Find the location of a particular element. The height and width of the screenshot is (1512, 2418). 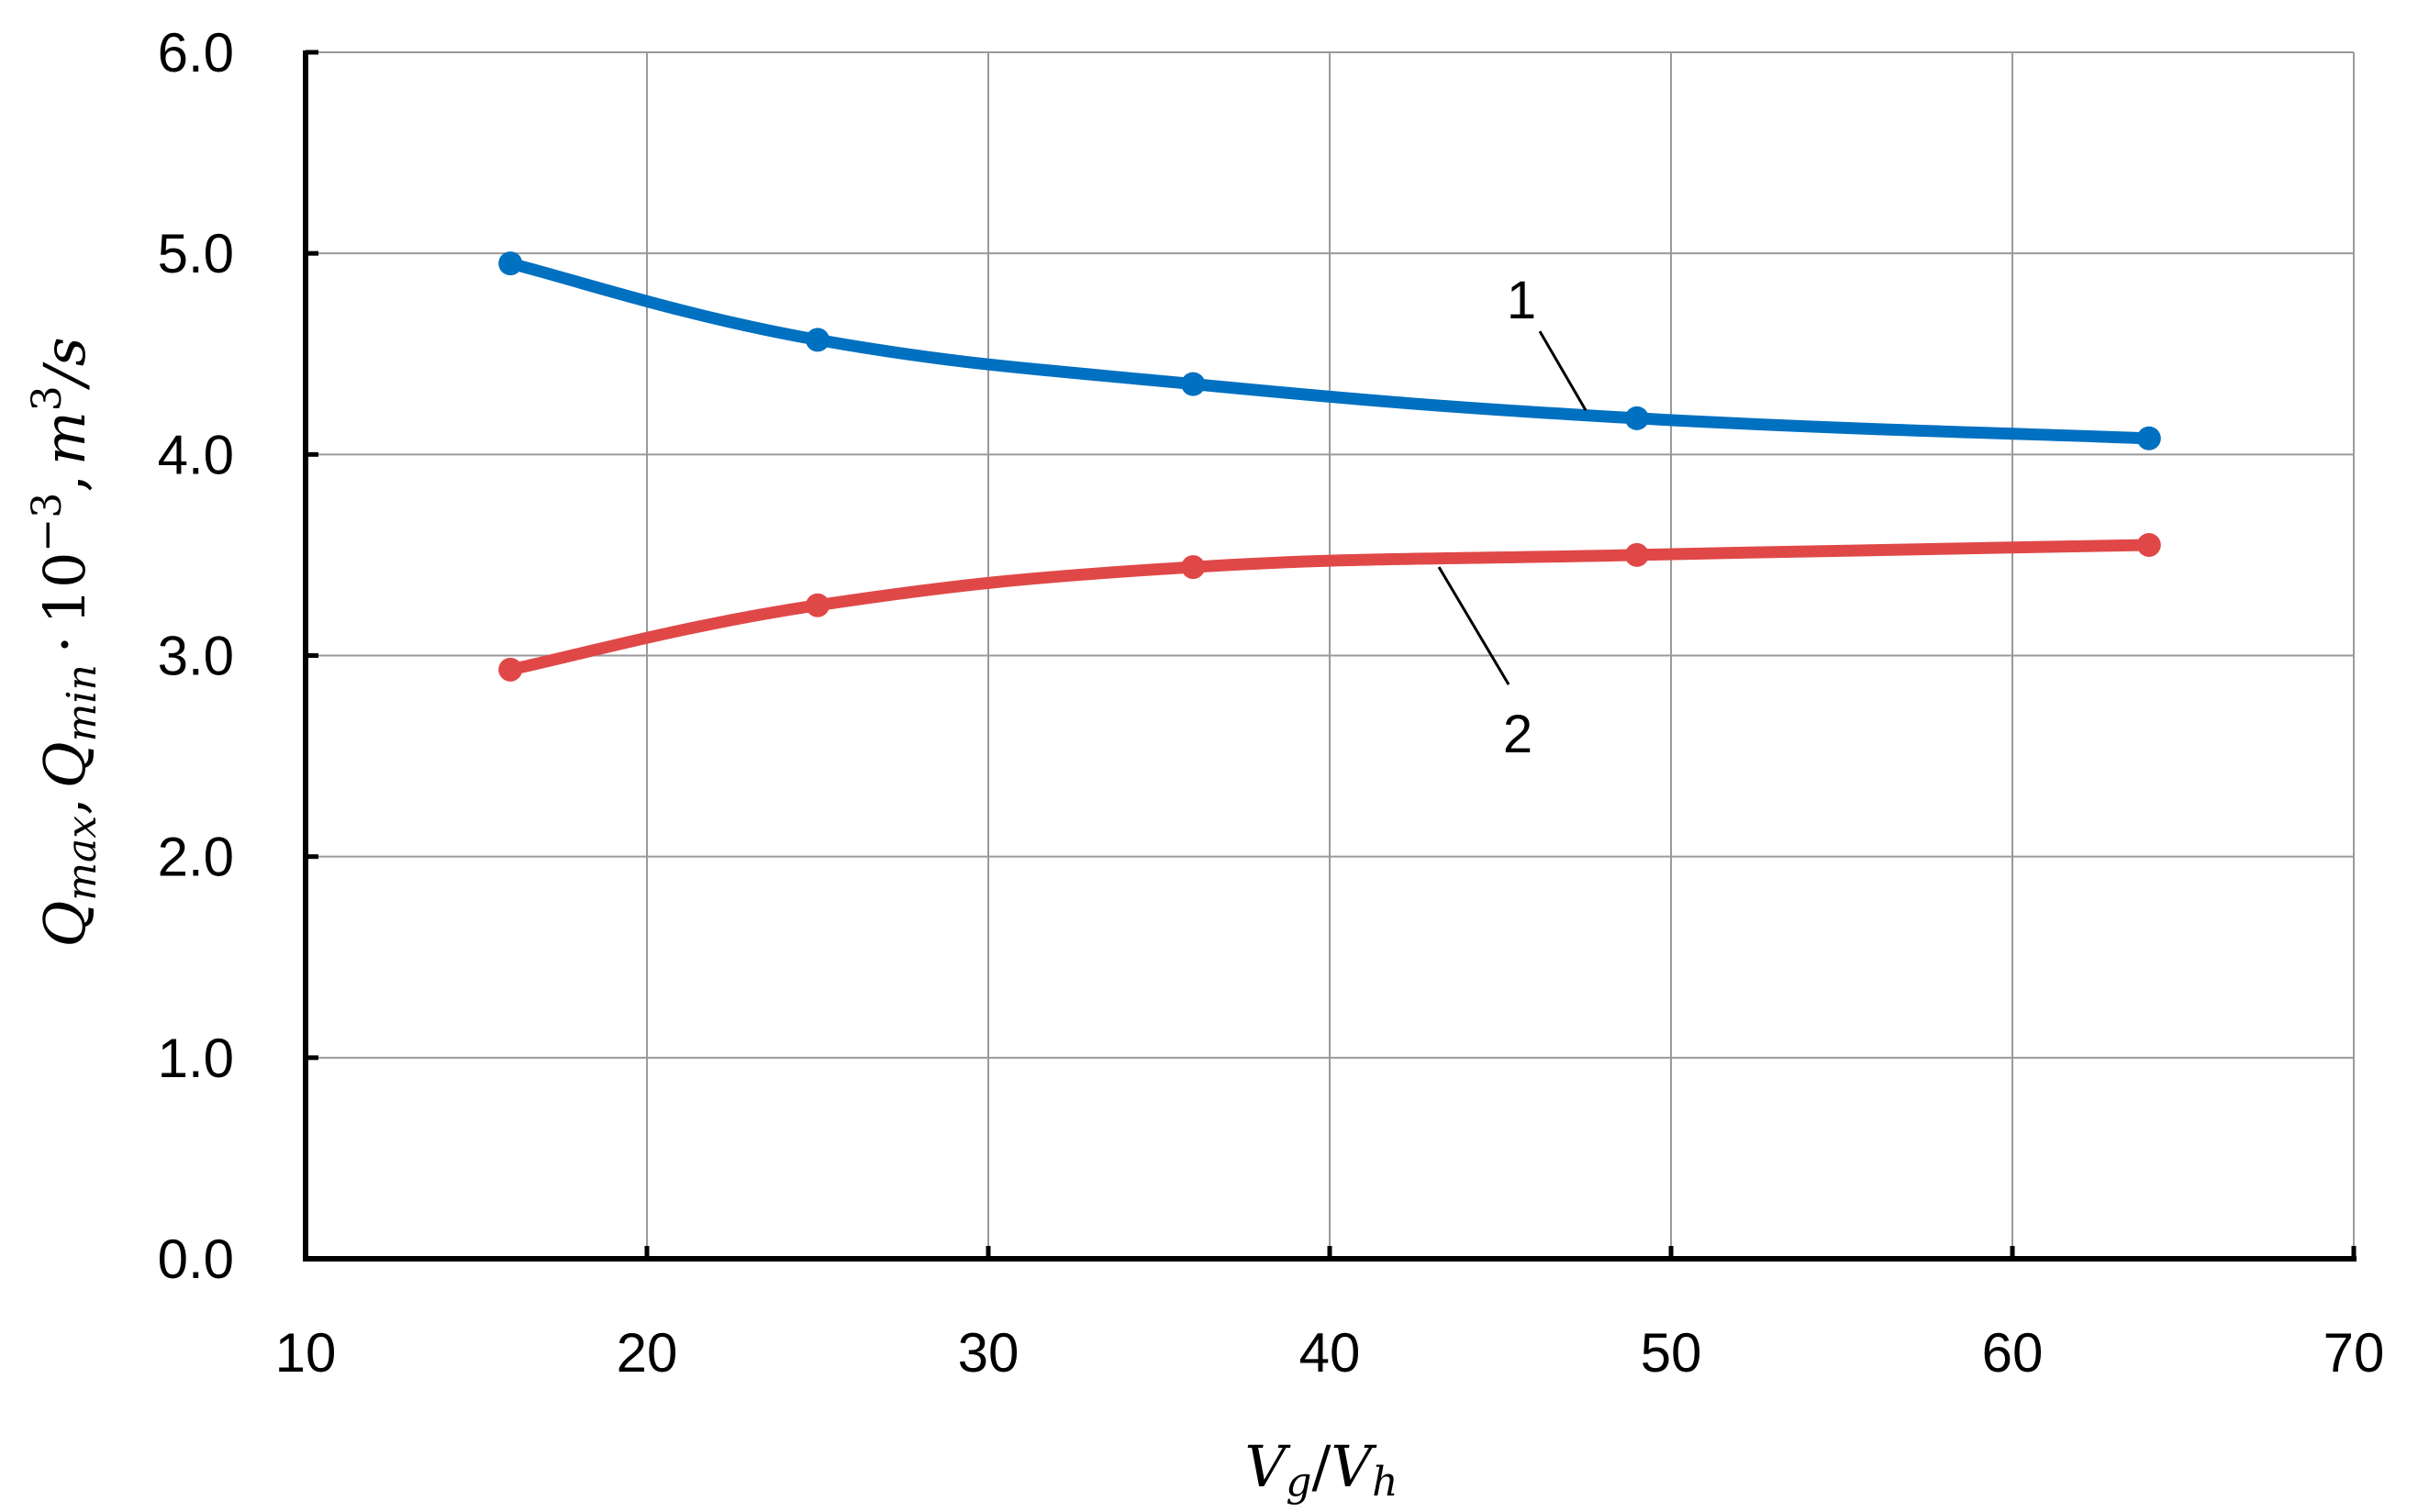

x-tick-label: 50 is located at coordinates (1671, 1353).